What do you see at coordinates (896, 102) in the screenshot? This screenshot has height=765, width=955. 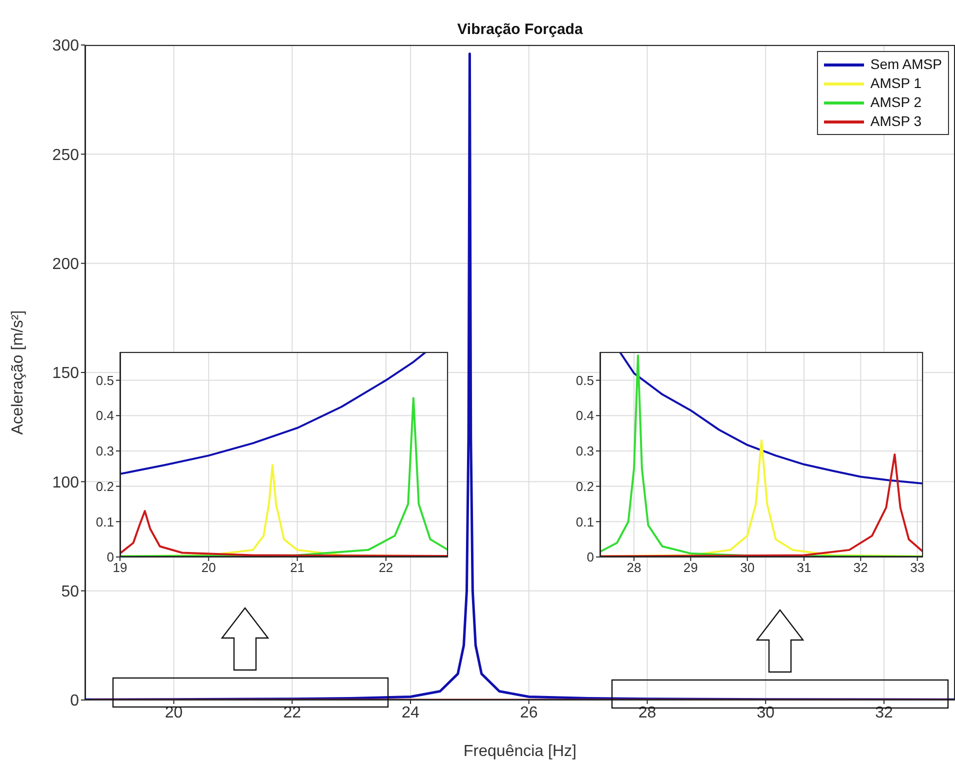 I see `legend-label: AMSP 2` at bounding box center [896, 102].